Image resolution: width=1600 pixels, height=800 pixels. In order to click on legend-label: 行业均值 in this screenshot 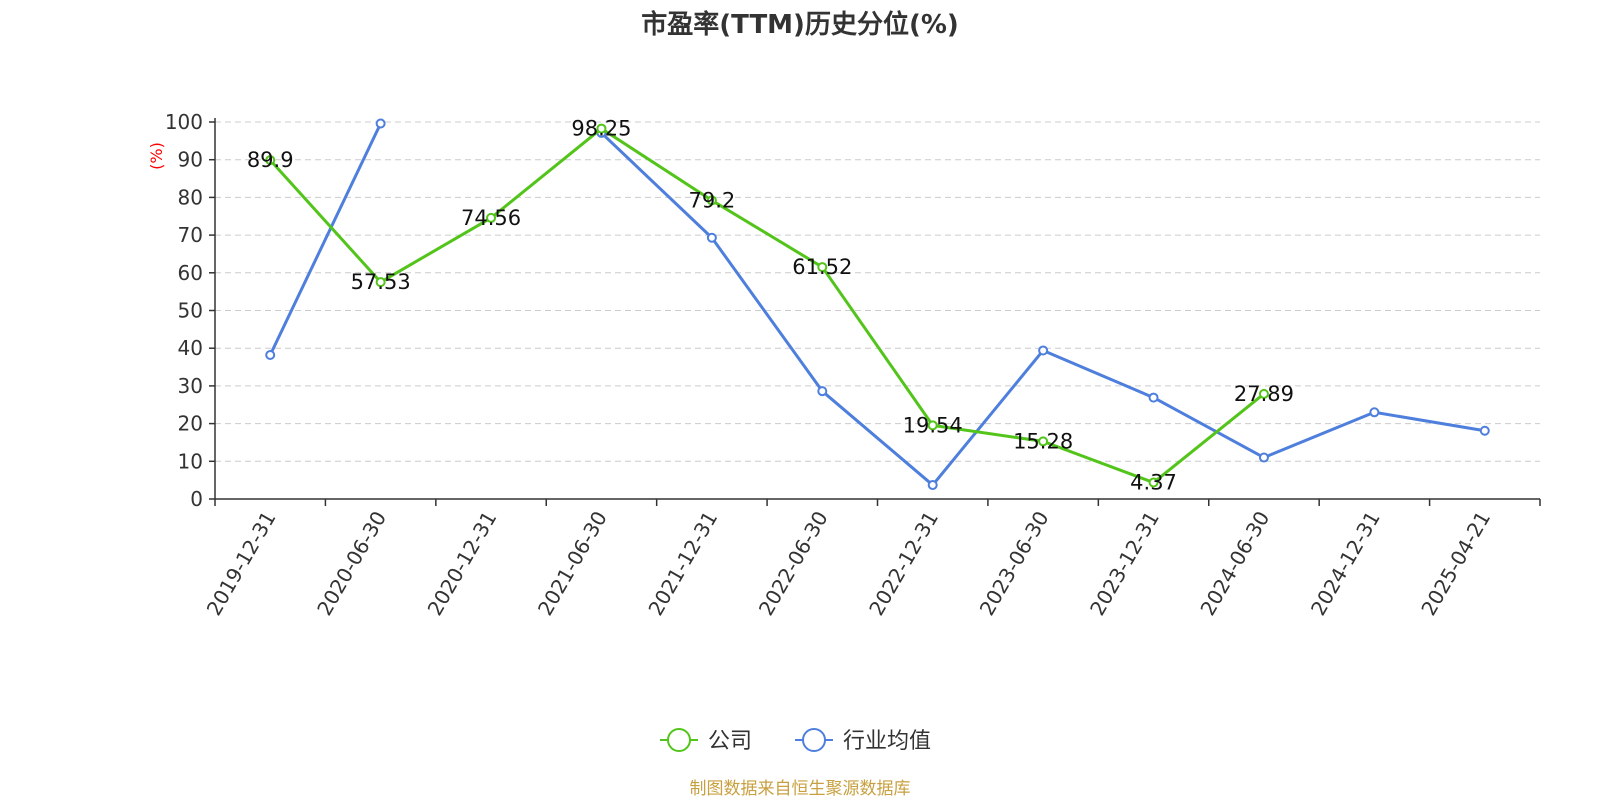, I will do `click(887, 741)`.